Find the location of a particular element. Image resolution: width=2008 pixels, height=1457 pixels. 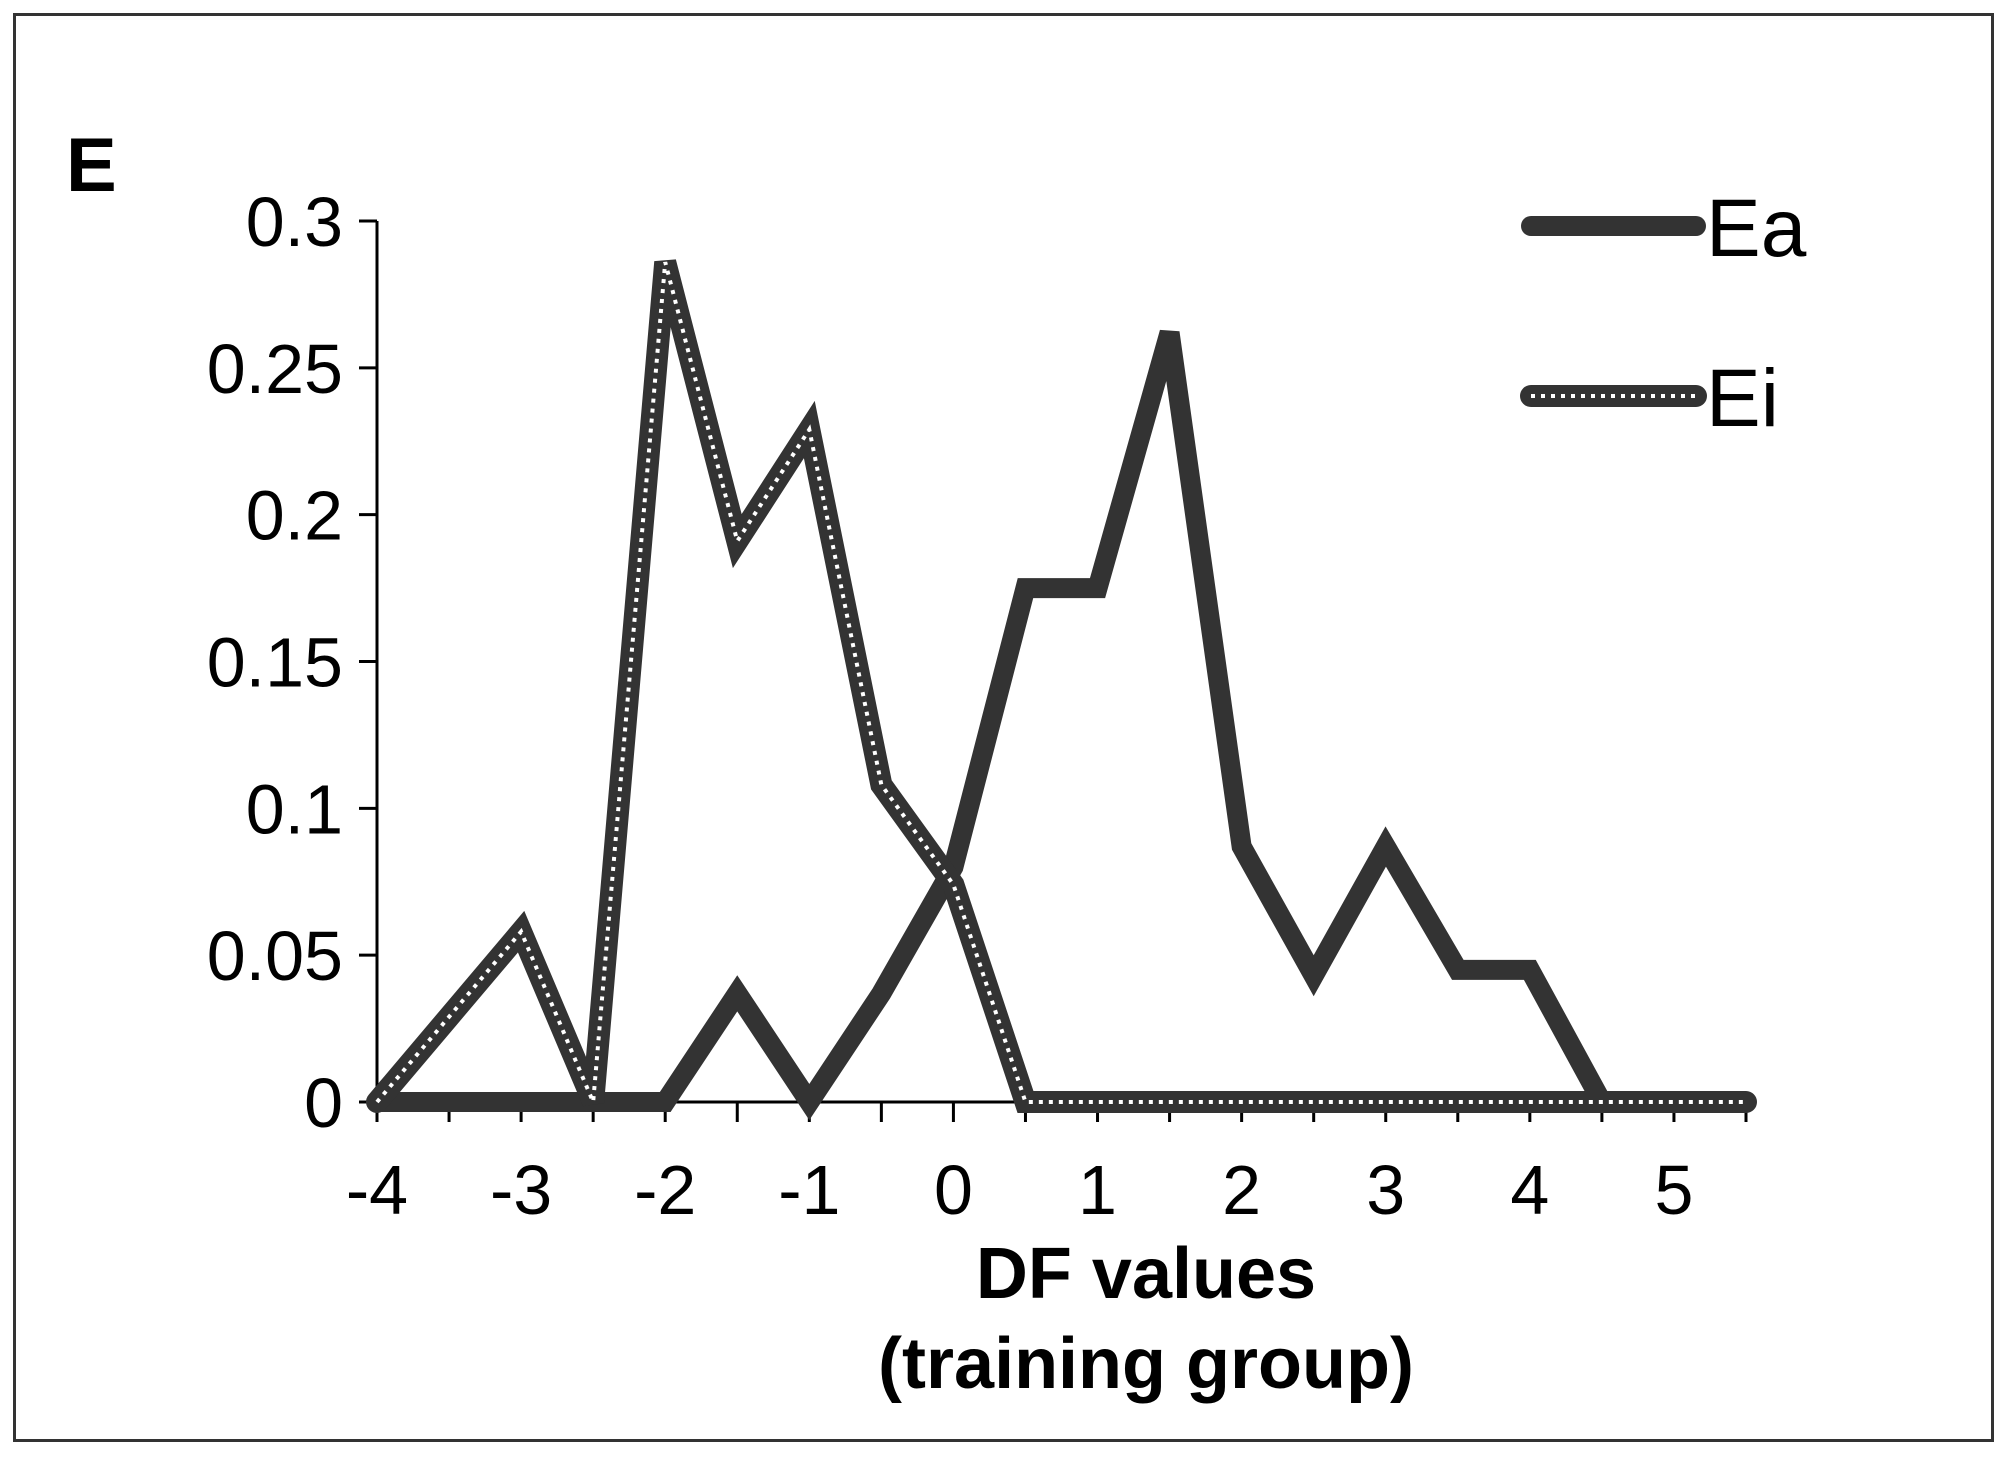

x-tick-label: -3 is located at coordinates (521, 1190).